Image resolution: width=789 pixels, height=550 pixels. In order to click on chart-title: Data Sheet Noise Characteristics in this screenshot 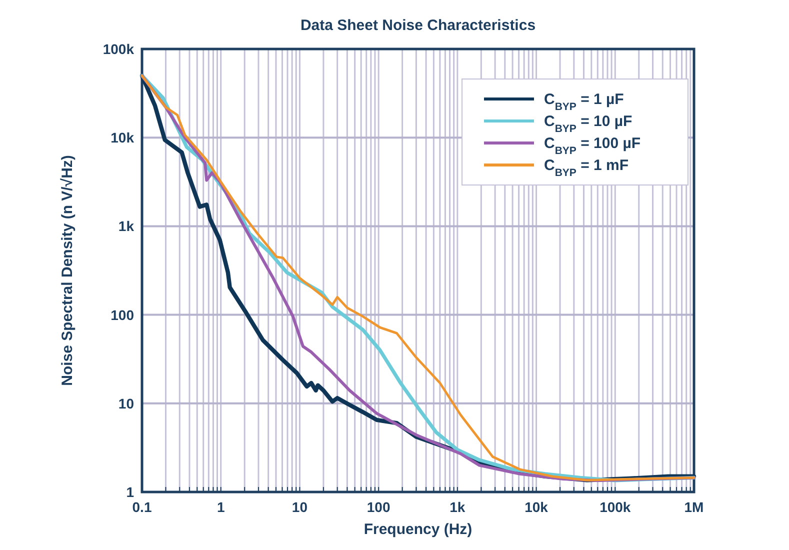, I will do `click(418, 25)`.